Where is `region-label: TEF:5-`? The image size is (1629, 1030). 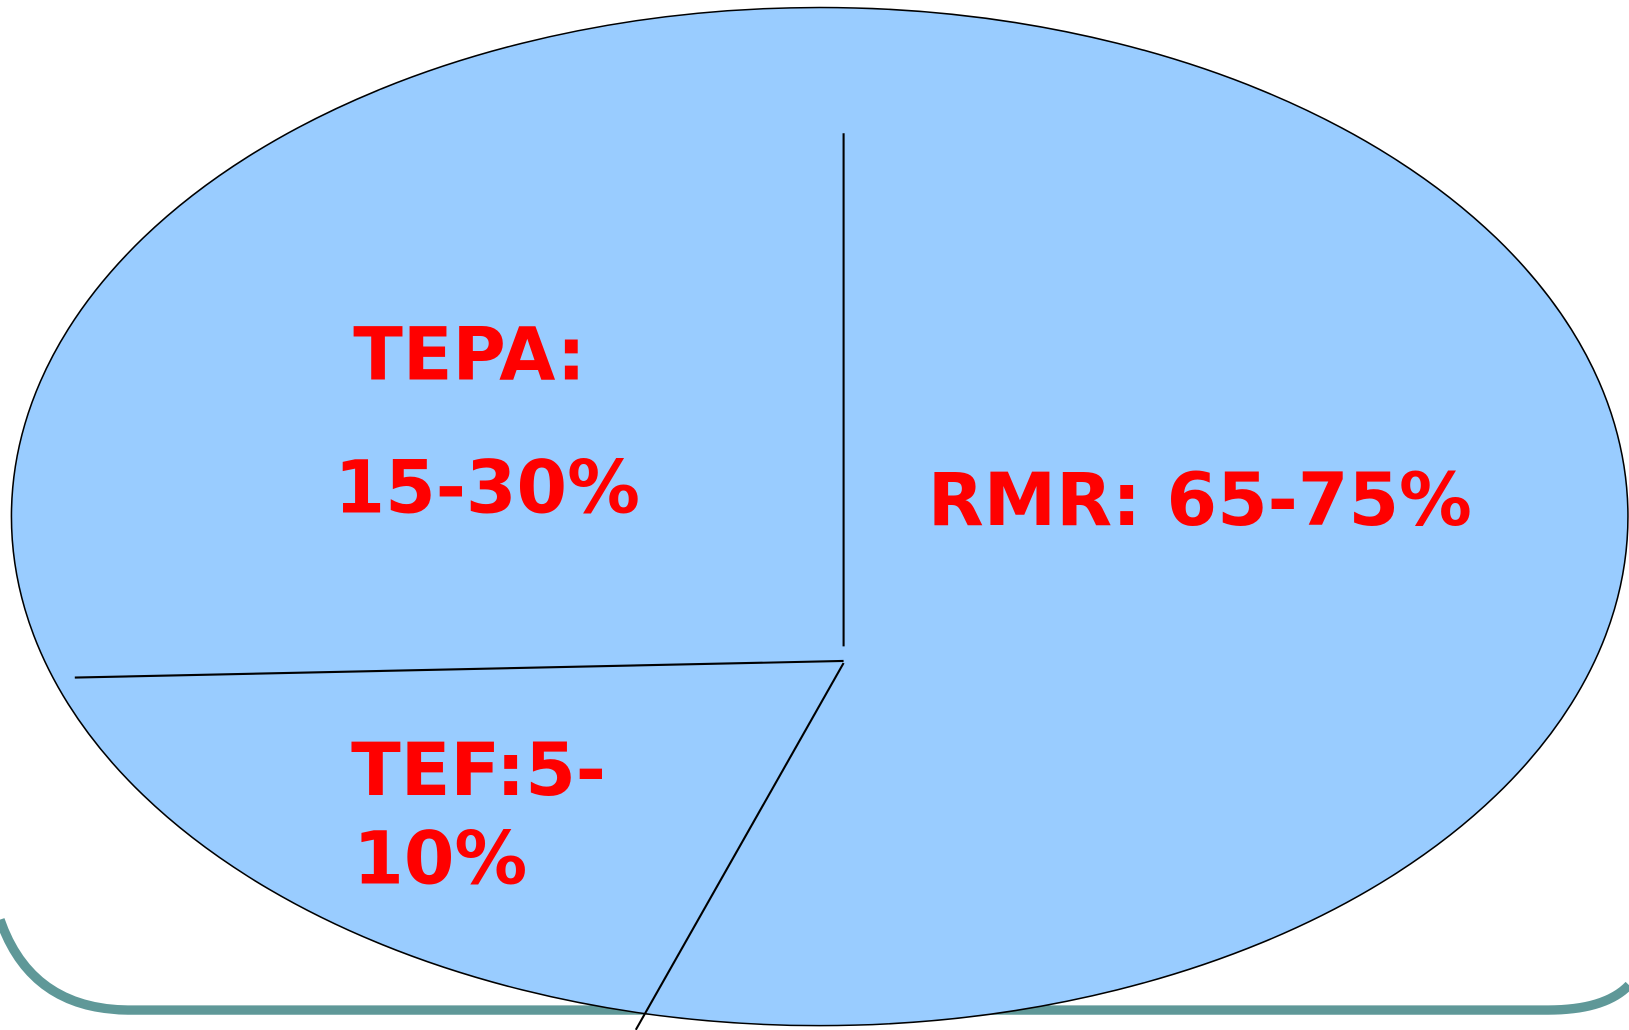 region-label: TEF:5- is located at coordinates (478, 770).